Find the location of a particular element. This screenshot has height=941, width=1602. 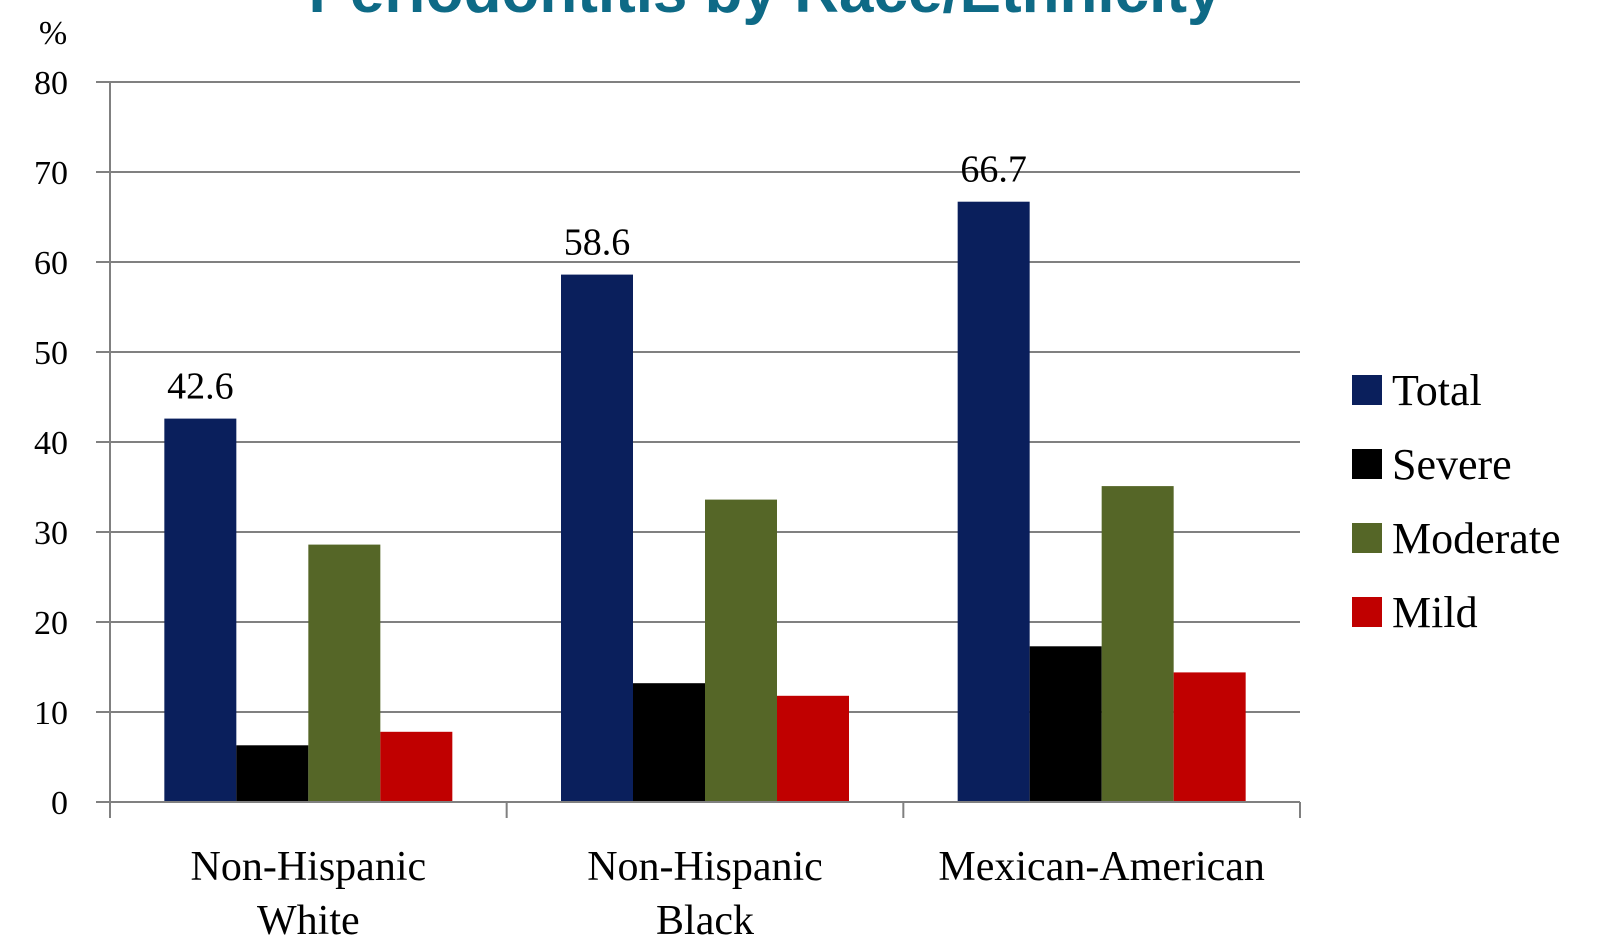

legend-label-mild: Mild is located at coordinates (1435, 612).